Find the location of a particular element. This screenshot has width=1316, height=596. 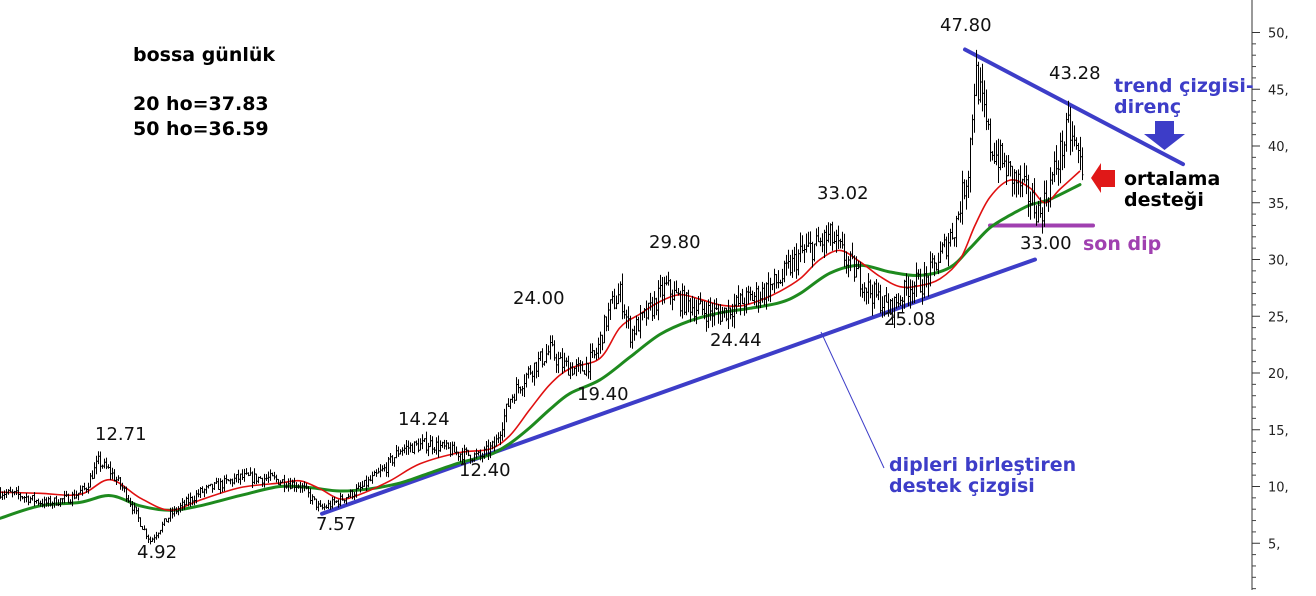

label-low-24-44: 24.44 is located at coordinates (736, 340).